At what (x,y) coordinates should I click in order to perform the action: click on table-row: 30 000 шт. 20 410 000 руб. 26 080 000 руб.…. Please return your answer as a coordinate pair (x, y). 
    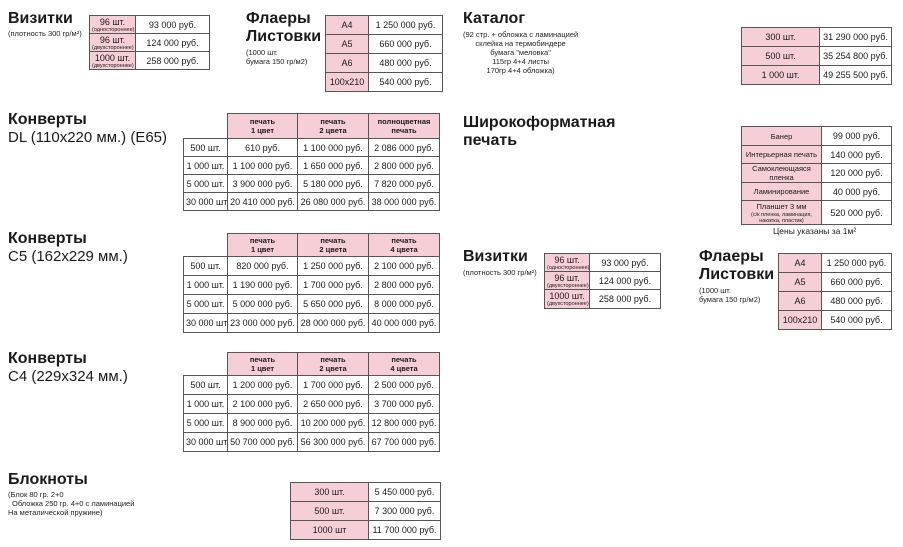
    Looking at the image, I should click on (311, 201).